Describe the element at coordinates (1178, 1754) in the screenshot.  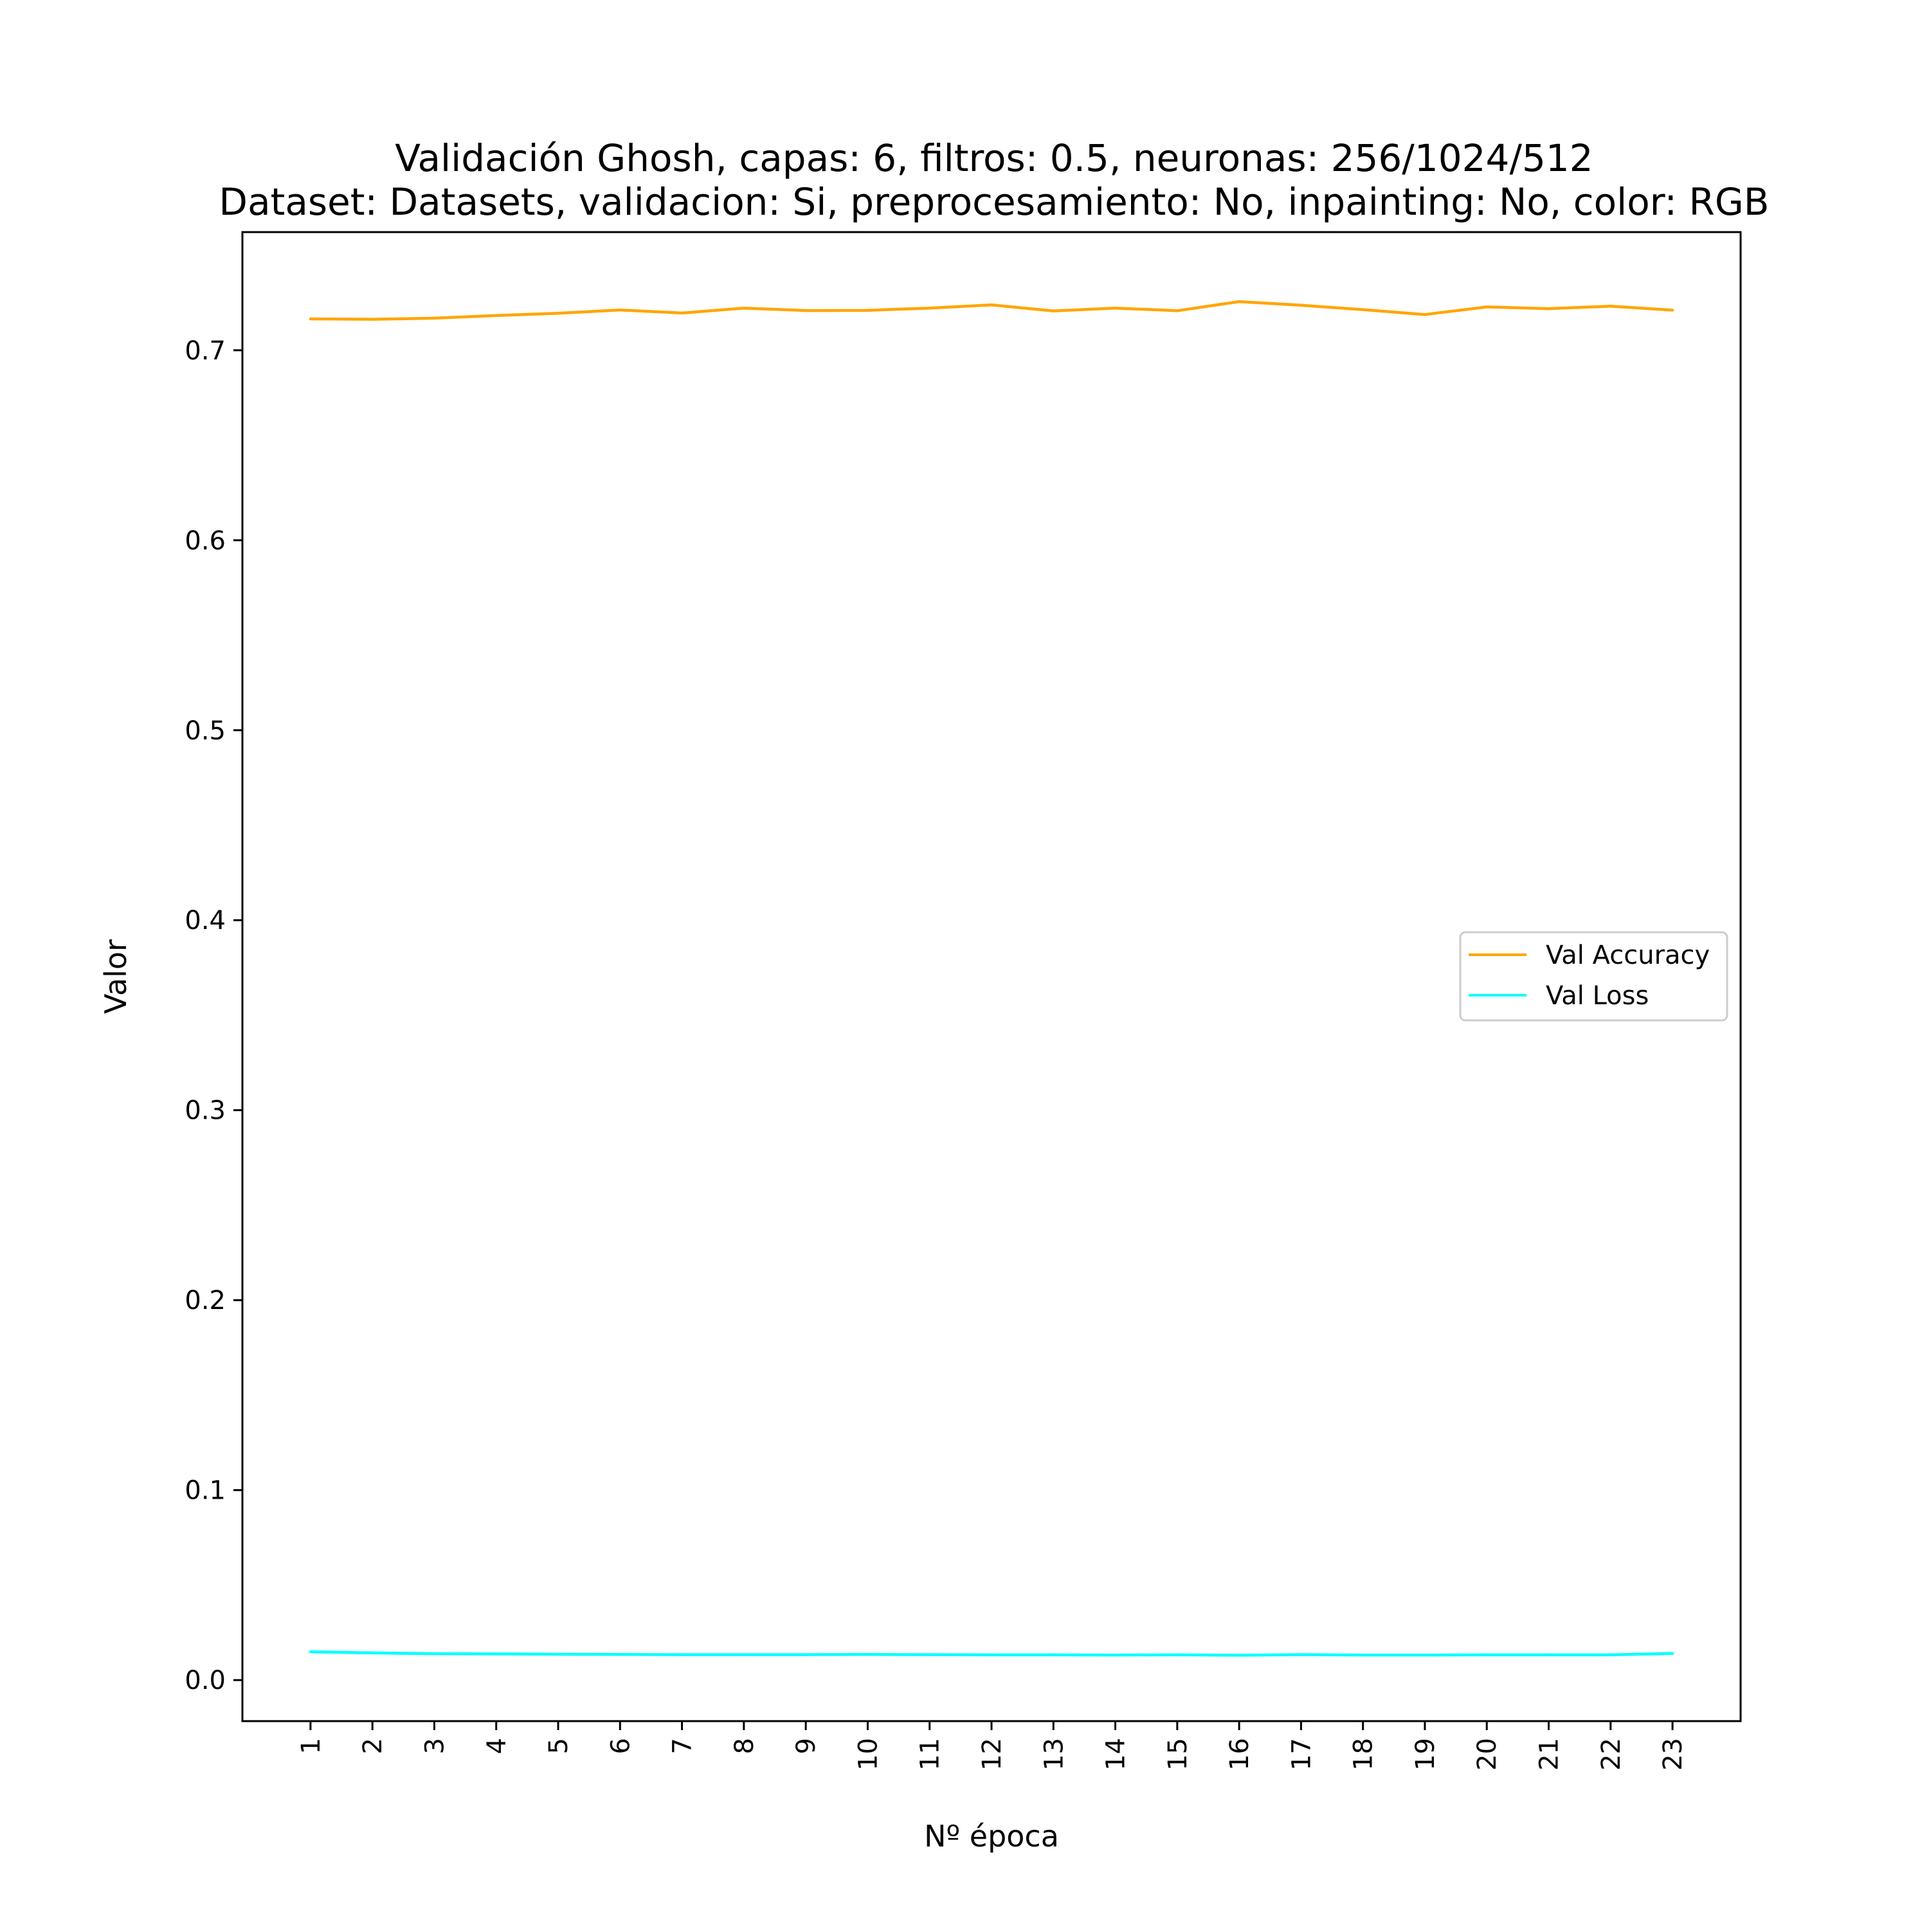
I see `x-tick-label: 15` at that location.